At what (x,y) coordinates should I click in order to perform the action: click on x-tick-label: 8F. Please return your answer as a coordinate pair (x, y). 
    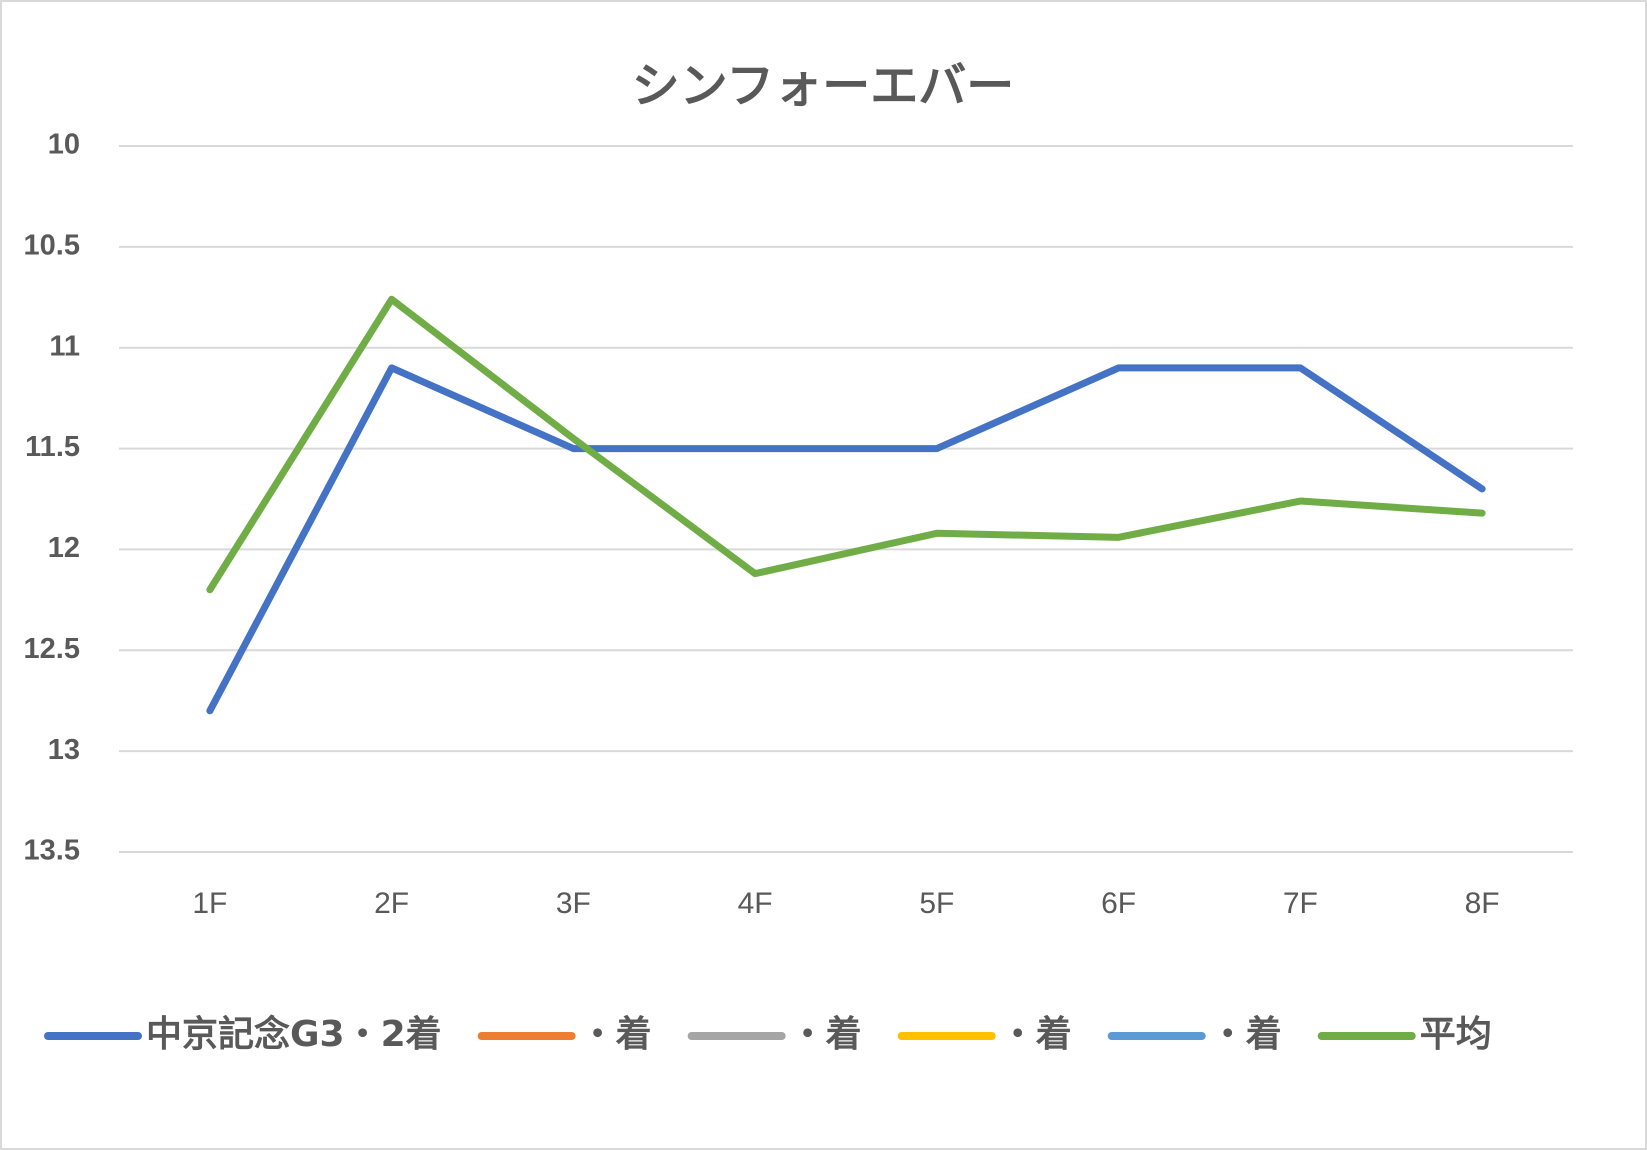
    Looking at the image, I should click on (1482, 903).